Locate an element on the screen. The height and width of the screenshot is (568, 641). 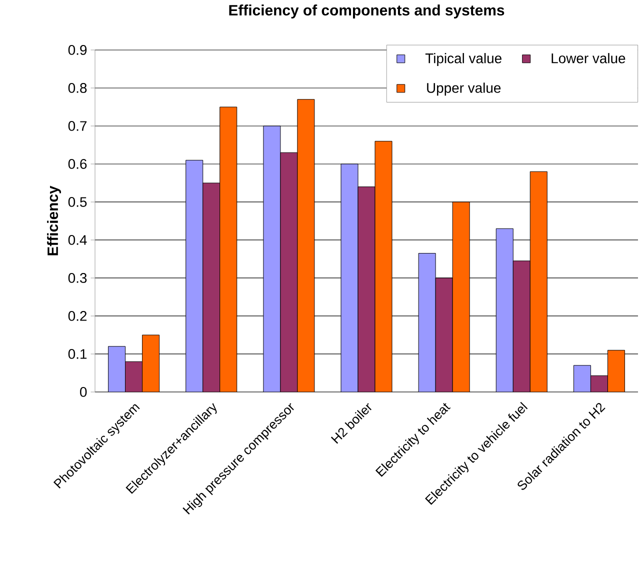
y-axis-title: Efficiency is located at coordinates (54, 221).